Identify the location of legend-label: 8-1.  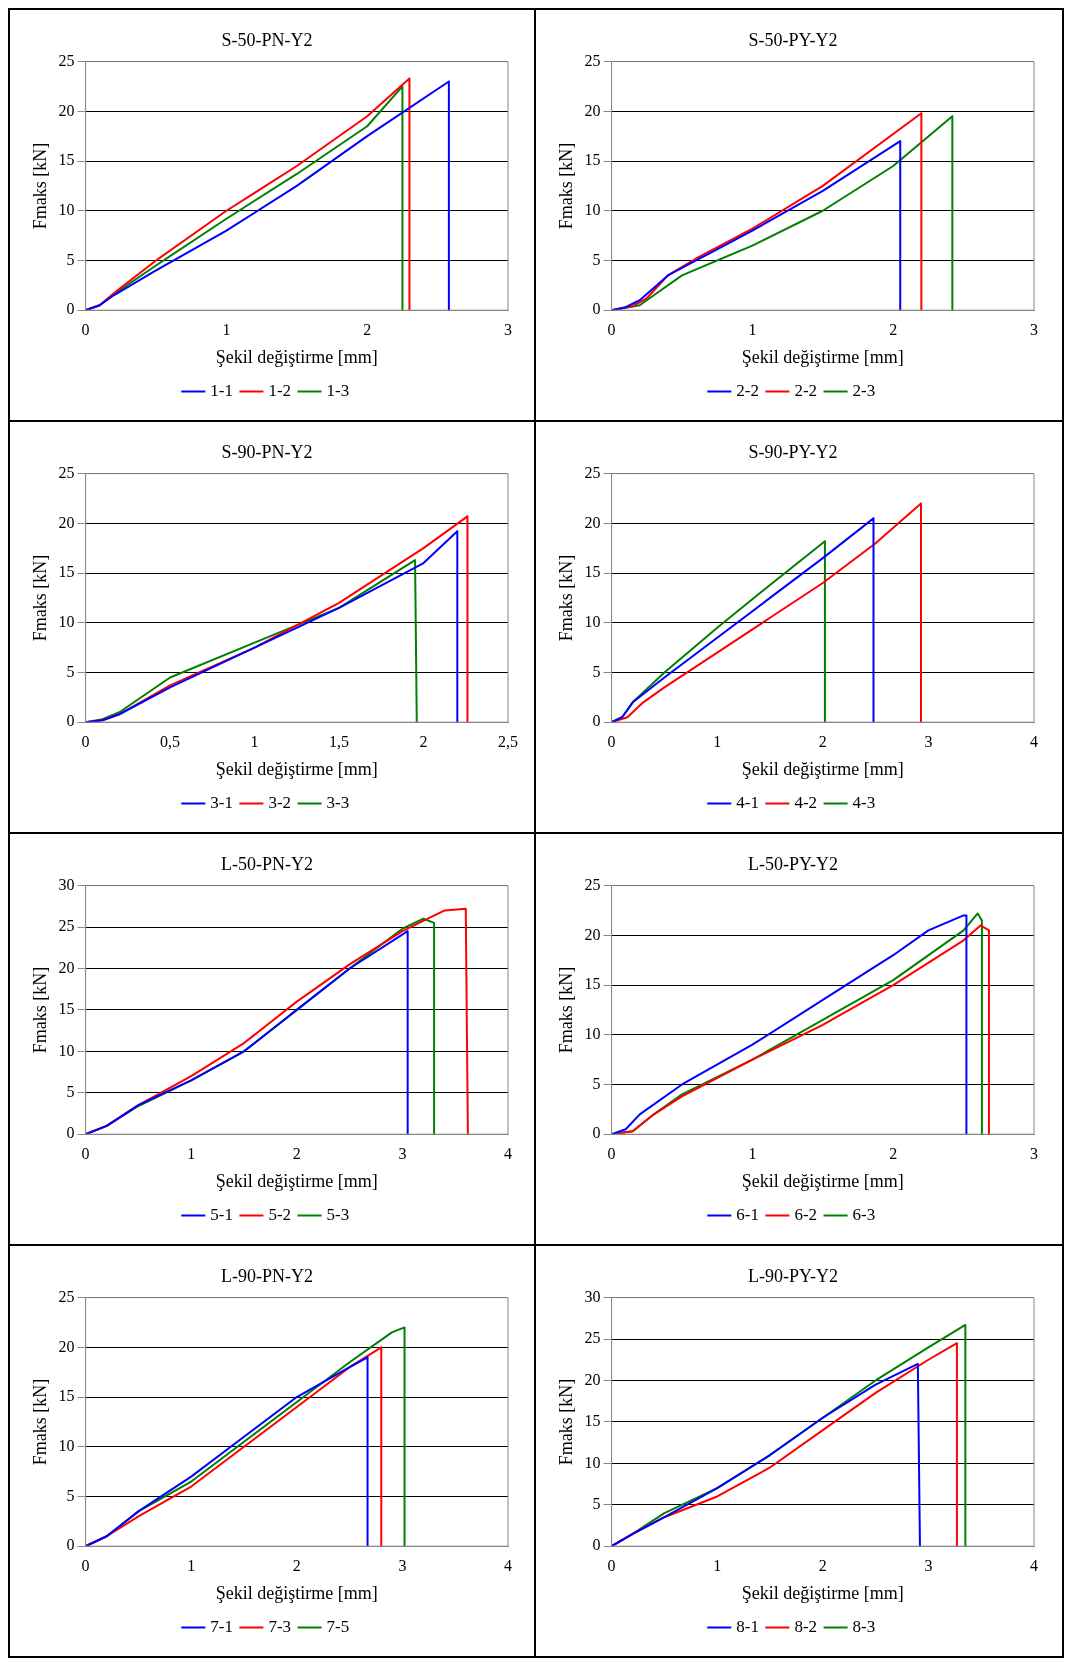
(747, 1626).